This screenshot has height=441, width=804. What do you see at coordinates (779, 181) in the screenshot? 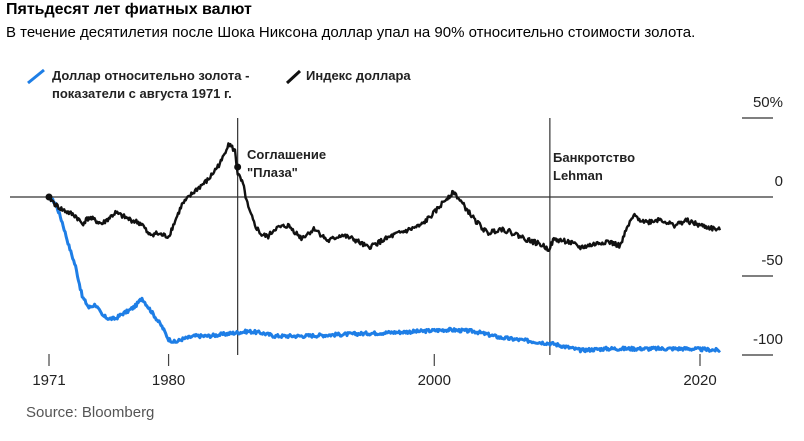
I see `y-tick-label: 0` at bounding box center [779, 181].